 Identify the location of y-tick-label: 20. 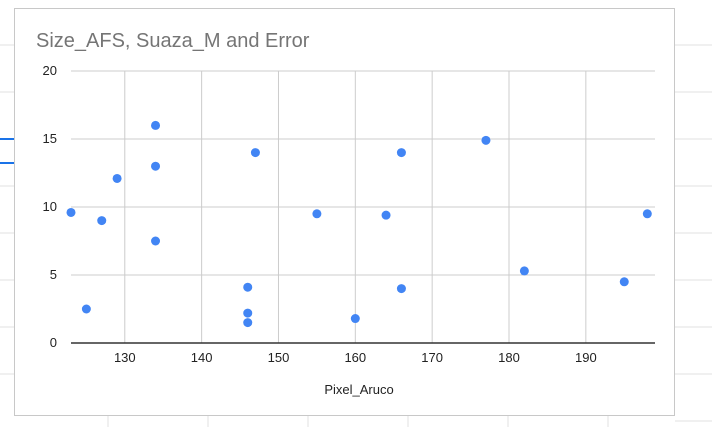
(50, 70).